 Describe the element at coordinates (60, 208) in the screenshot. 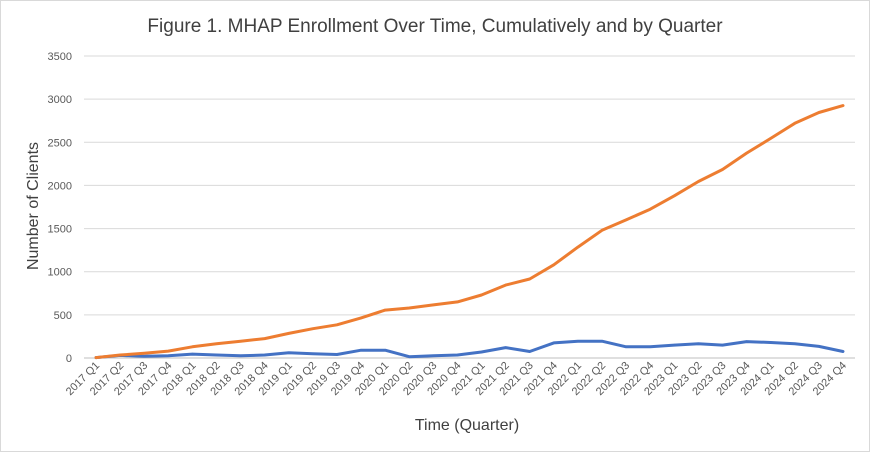

I see `y-tick-labels: 0 500 1000 1500 2000 2500 3000 3500` at that location.